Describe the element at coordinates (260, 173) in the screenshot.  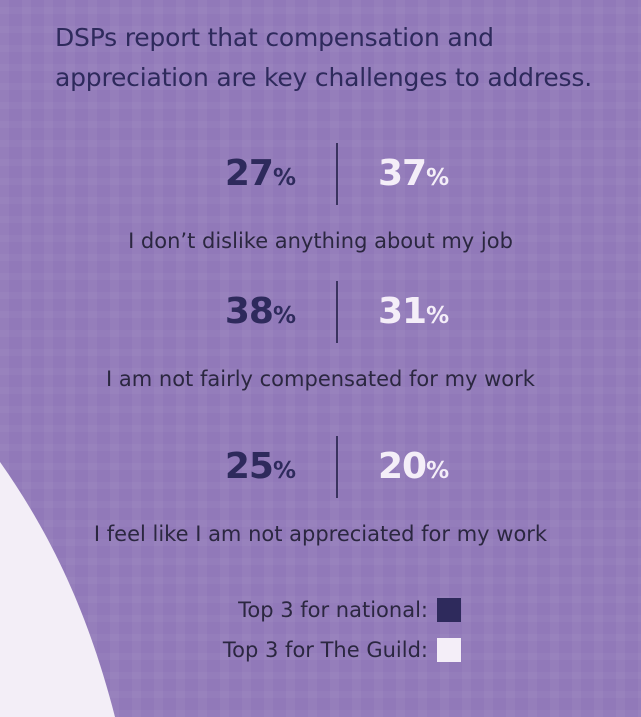
I see `national-value-row-1: 27%` at that location.